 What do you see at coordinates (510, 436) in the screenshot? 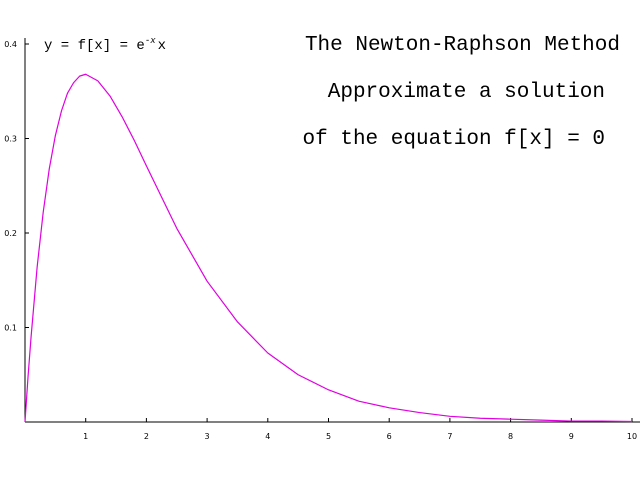
I see `x-tick-label: 8` at bounding box center [510, 436].